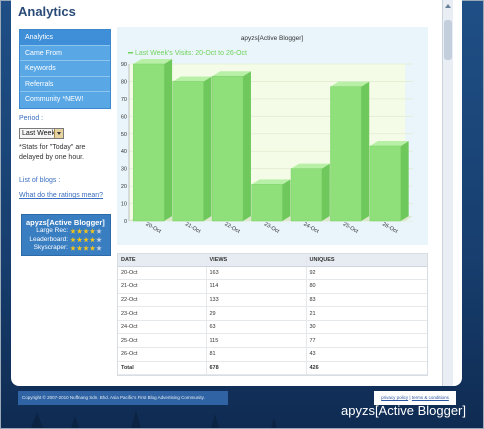 This screenshot has width=484, height=429. What do you see at coordinates (65, 53) in the screenshot?
I see `sidebar-item-came-from: Came From` at bounding box center [65, 53].